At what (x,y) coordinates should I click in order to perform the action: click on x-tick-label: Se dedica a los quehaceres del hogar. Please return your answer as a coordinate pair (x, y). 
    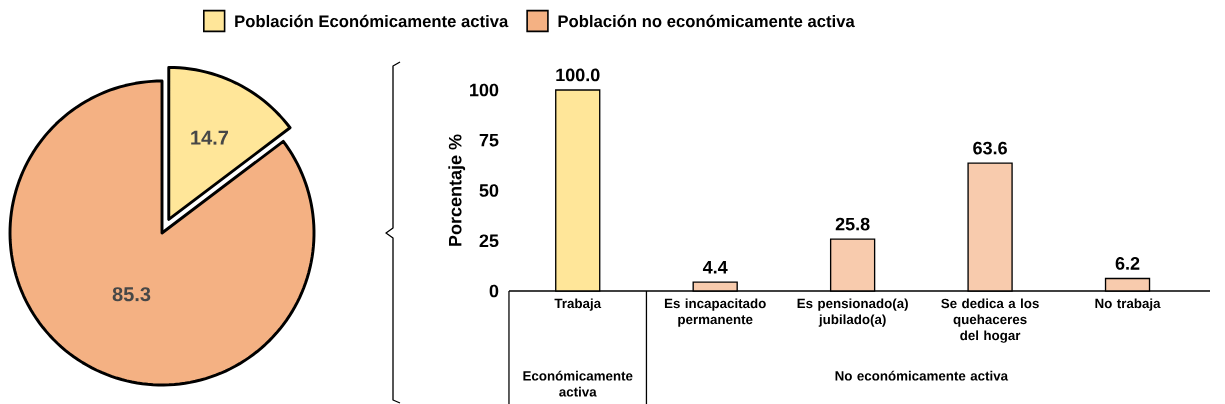
    Looking at the image, I should click on (990, 320).